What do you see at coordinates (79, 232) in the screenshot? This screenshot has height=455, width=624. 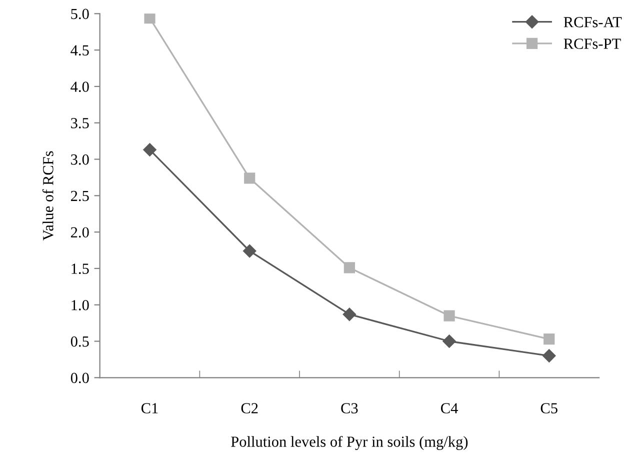 I see `y-tick-label: 2.0` at bounding box center [79, 232].